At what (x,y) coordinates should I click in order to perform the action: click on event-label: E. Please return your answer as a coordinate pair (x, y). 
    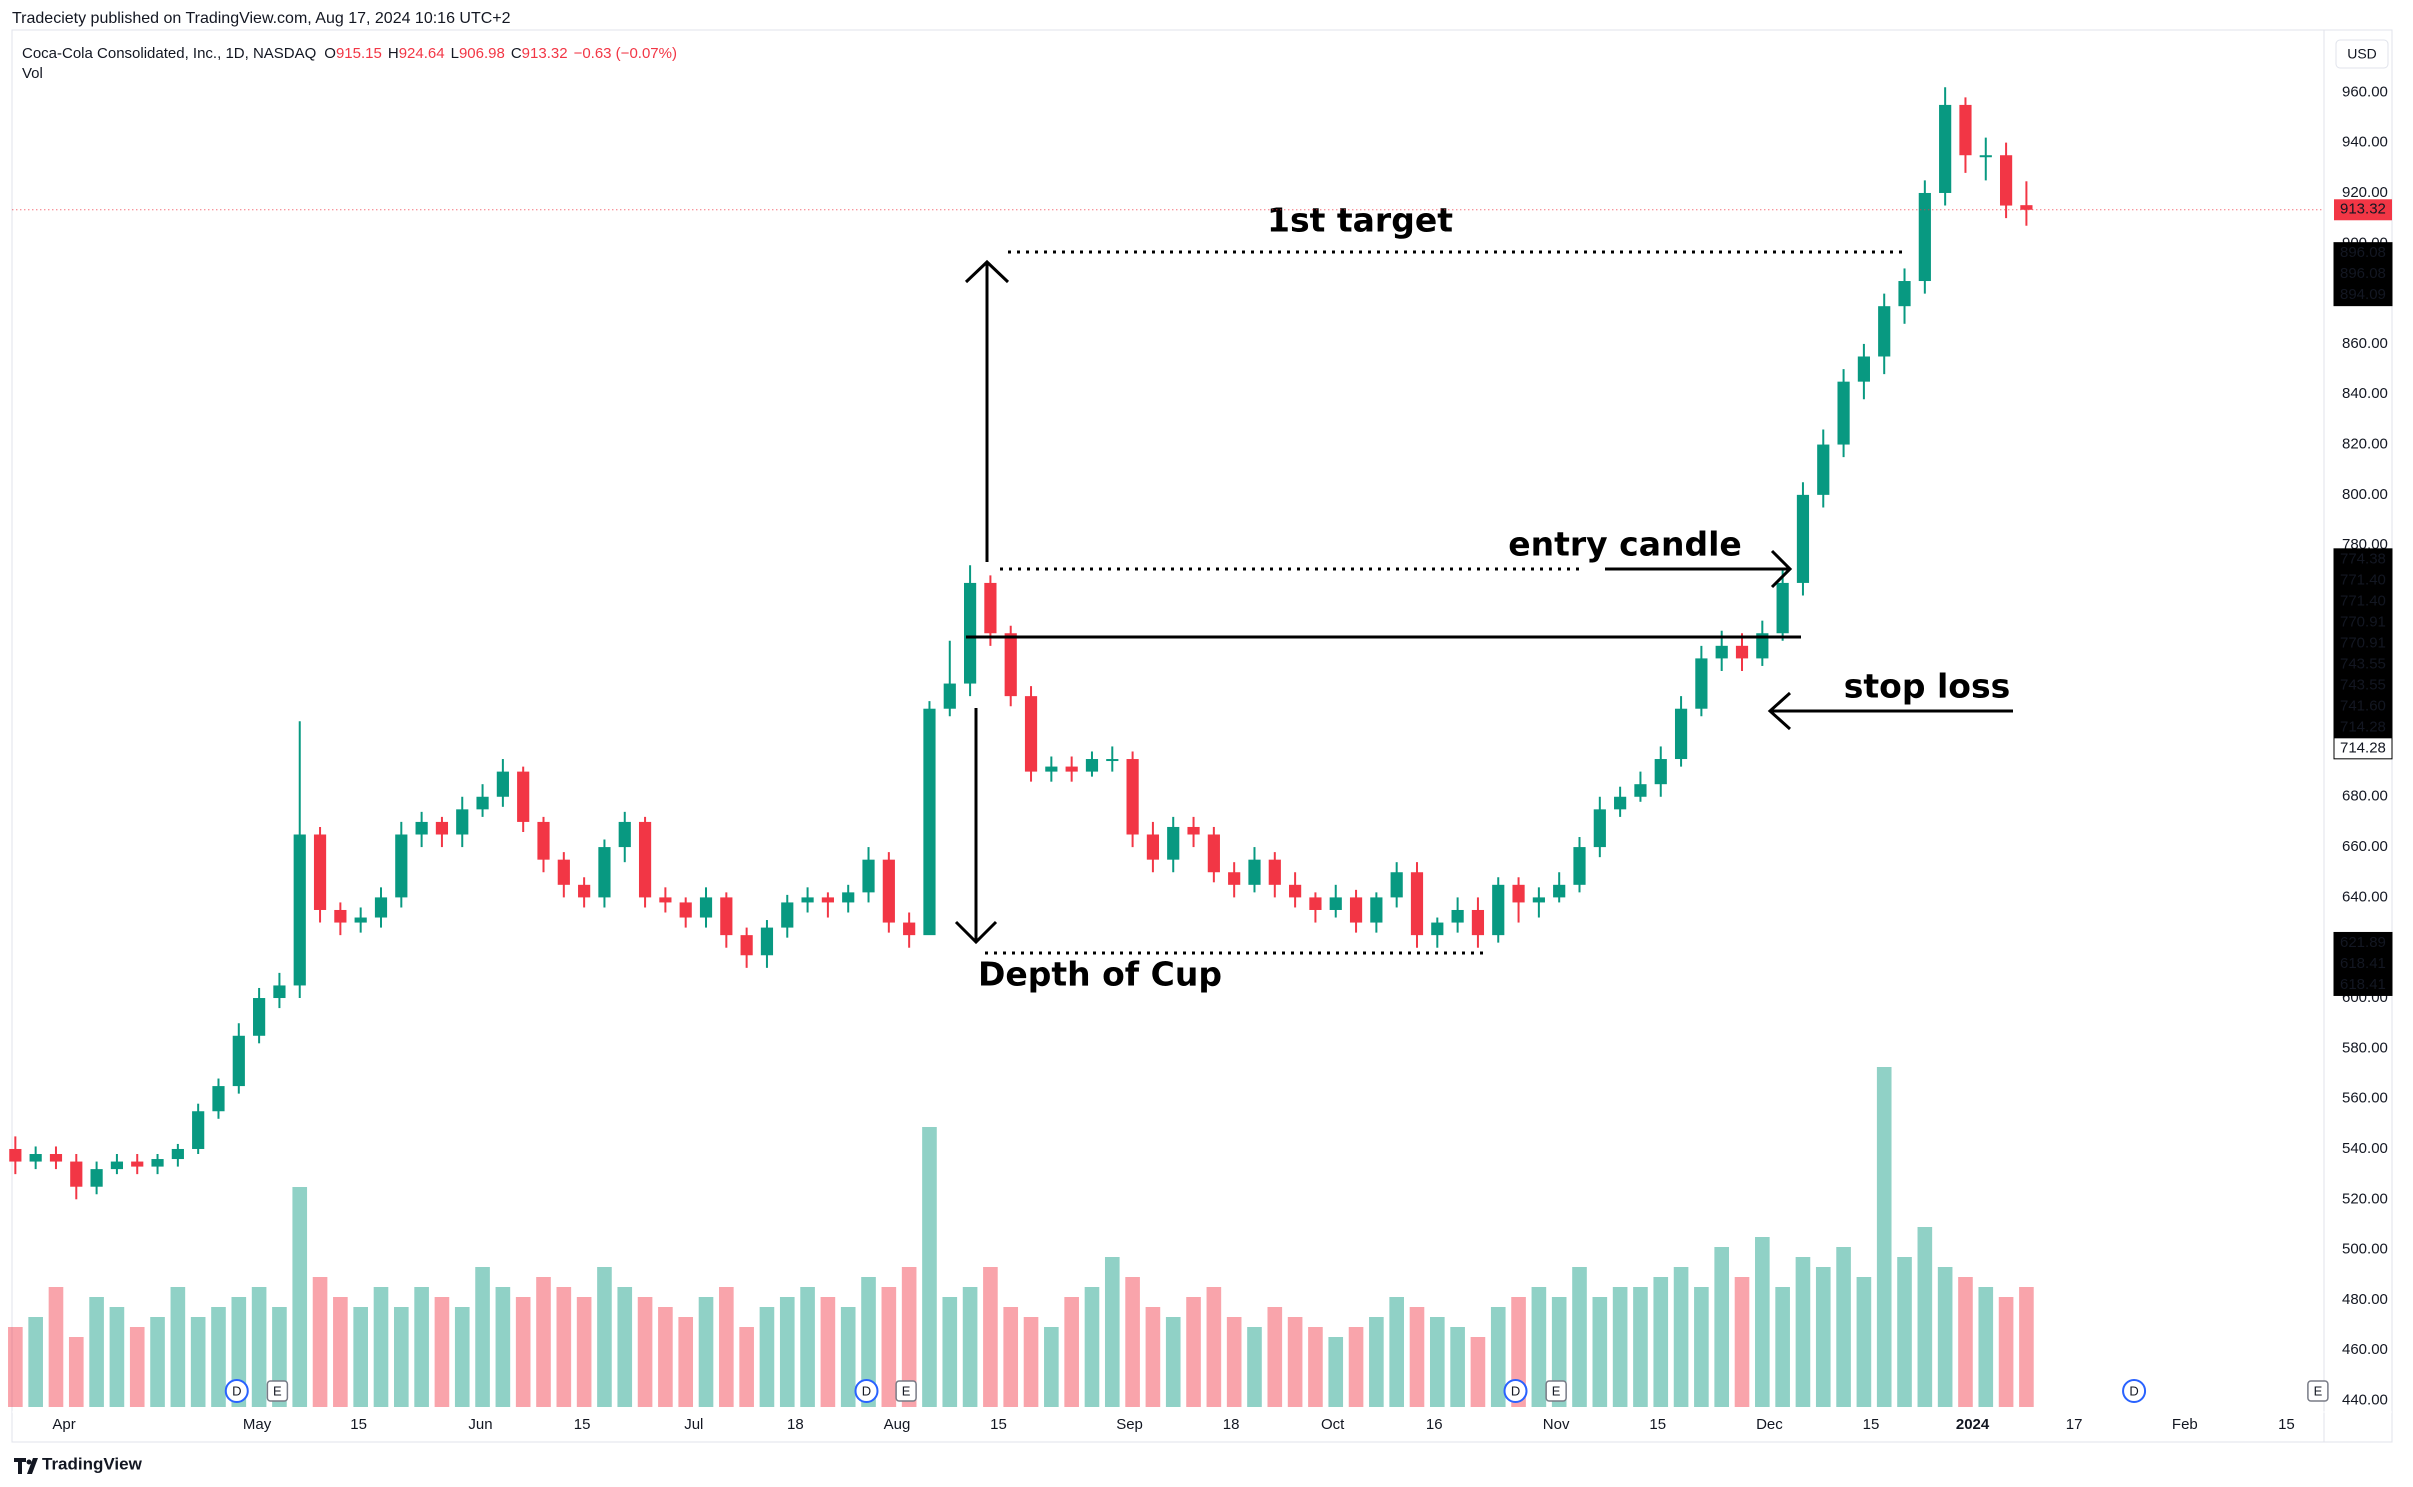
    Looking at the image, I should click on (277, 1390).